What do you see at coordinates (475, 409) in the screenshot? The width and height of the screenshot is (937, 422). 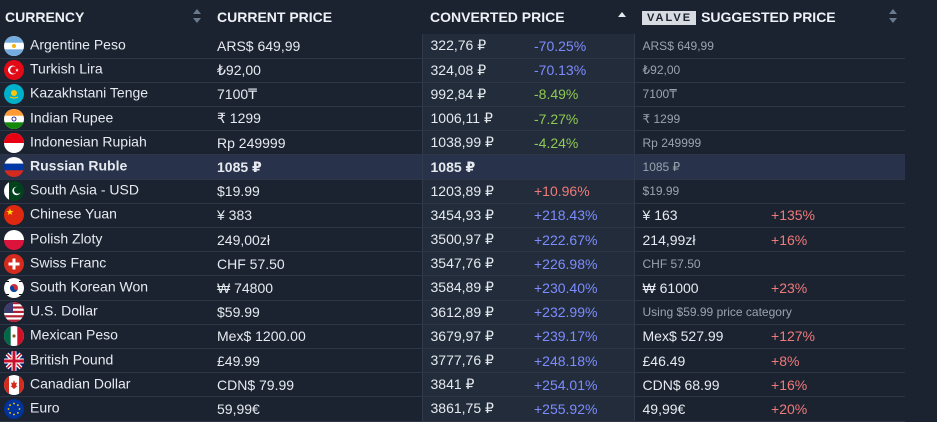 I see `converted-price-cell: 3861,75 ₽` at bounding box center [475, 409].